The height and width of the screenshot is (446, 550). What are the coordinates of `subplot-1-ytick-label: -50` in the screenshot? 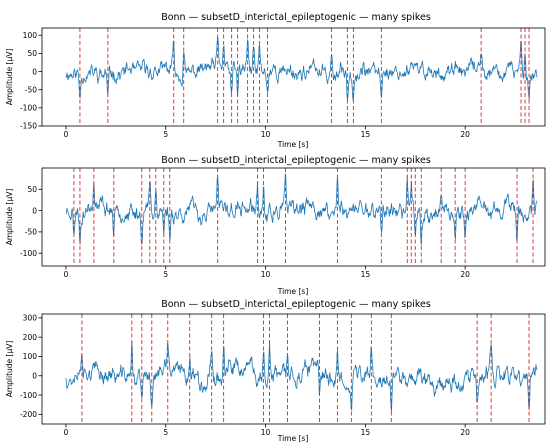 It's located at (31, 89).